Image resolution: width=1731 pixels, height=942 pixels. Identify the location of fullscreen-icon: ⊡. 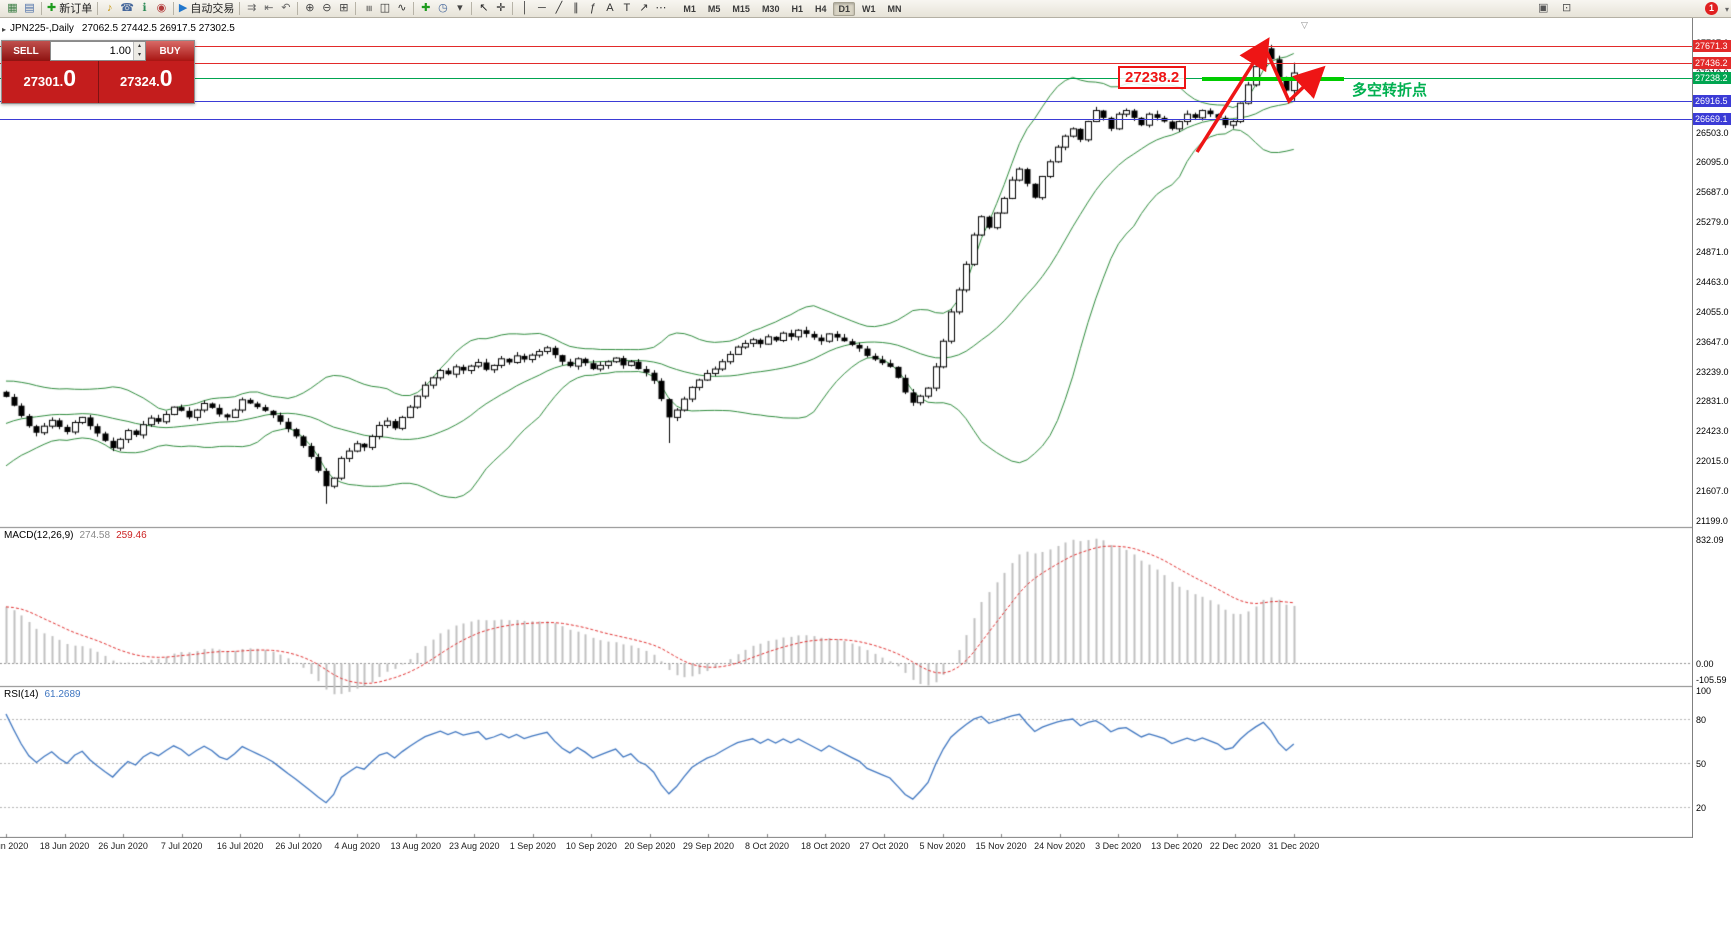
(1567, 7).